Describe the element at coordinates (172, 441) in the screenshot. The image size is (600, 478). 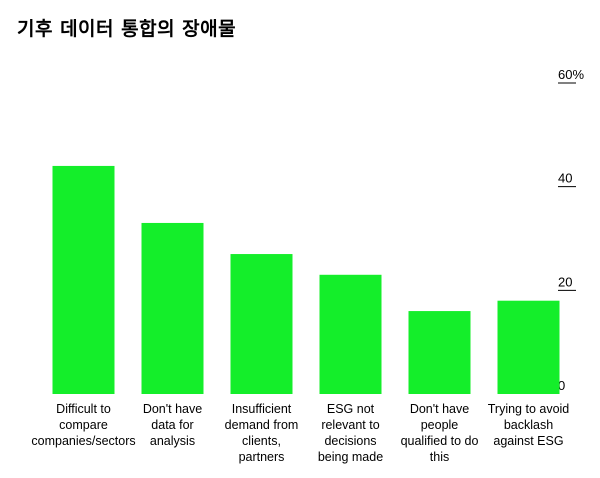
I see `category-label-line: analysis` at that location.